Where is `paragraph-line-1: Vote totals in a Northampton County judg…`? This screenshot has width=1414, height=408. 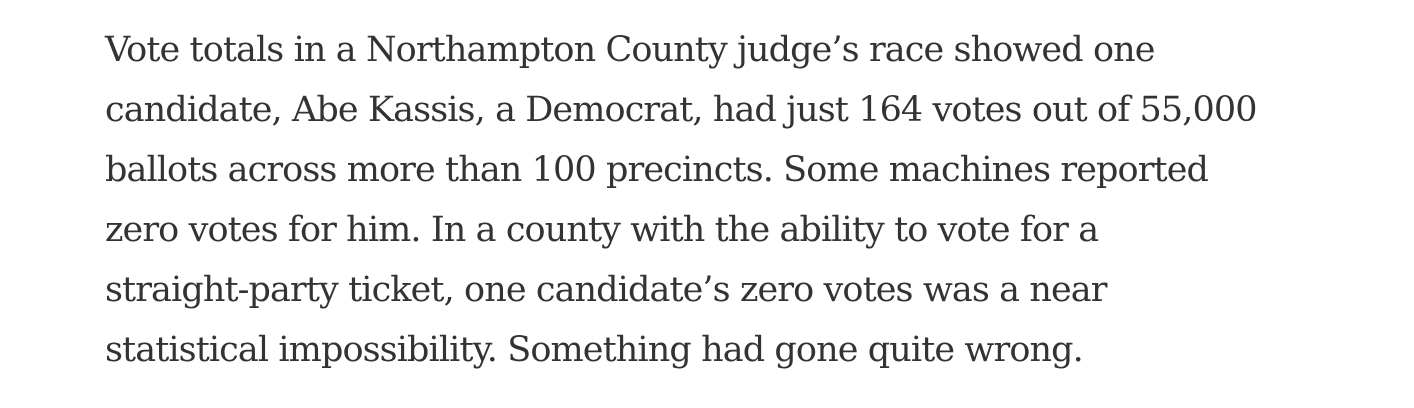
paragraph-line-1: Vote totals in a Northampton County judg… is located at coordinates (630, 50).